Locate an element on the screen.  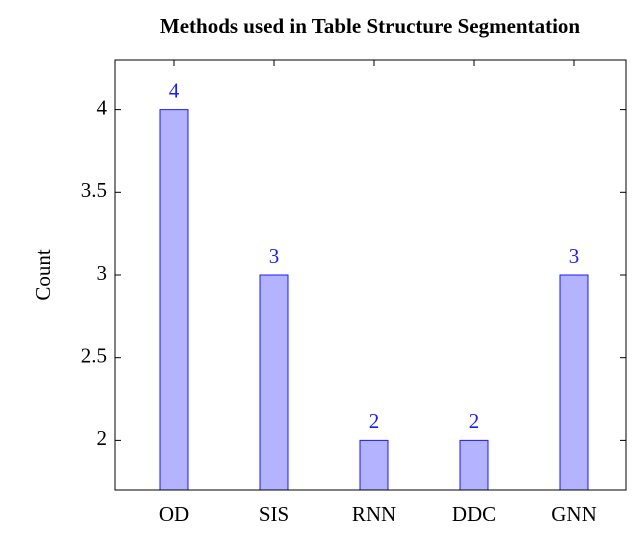
x-tick-label: DDC is located at coordinates (474, 514).